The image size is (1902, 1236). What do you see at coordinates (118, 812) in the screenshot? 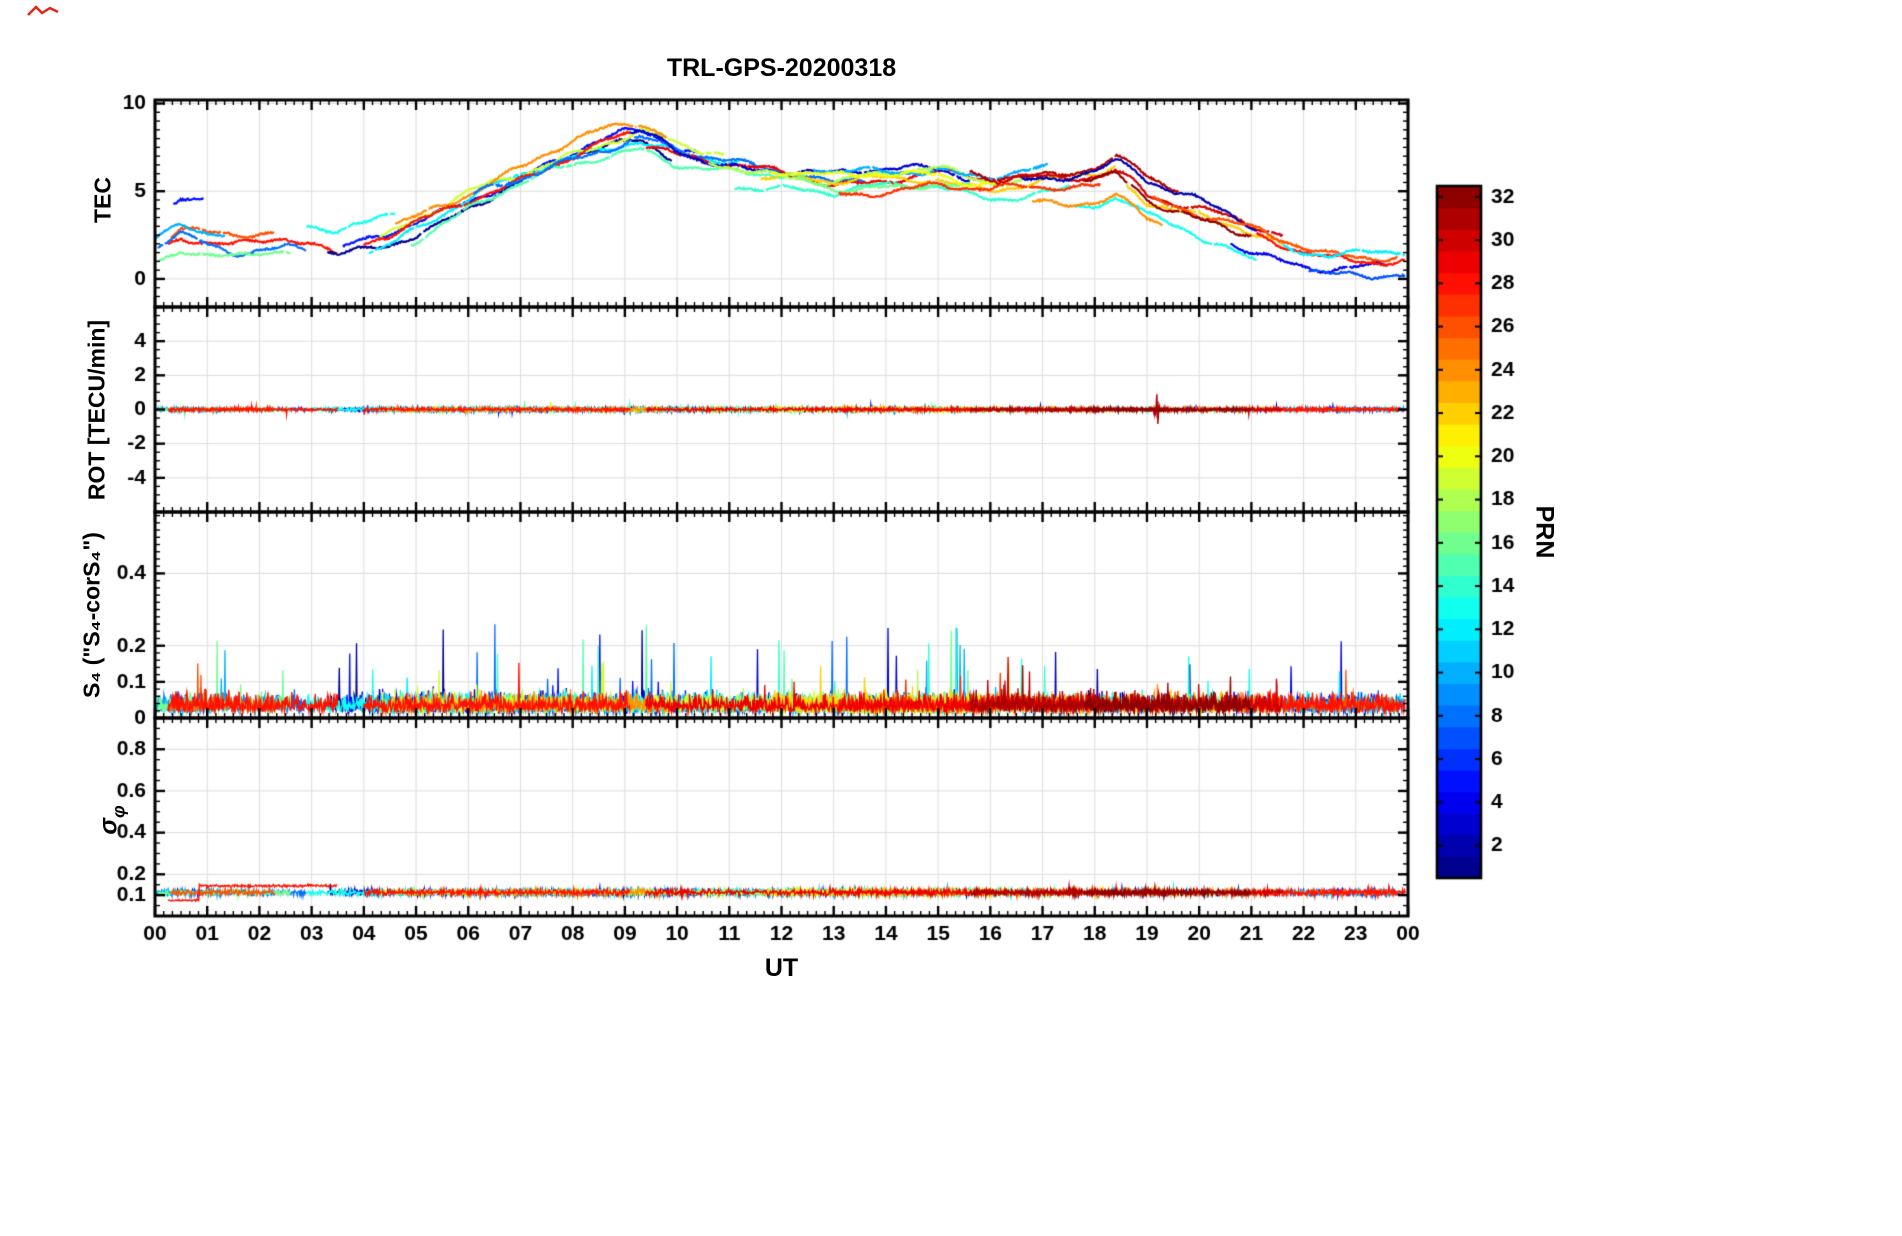
I see `phi-subscript: φ` at bounding box center [118, 812].